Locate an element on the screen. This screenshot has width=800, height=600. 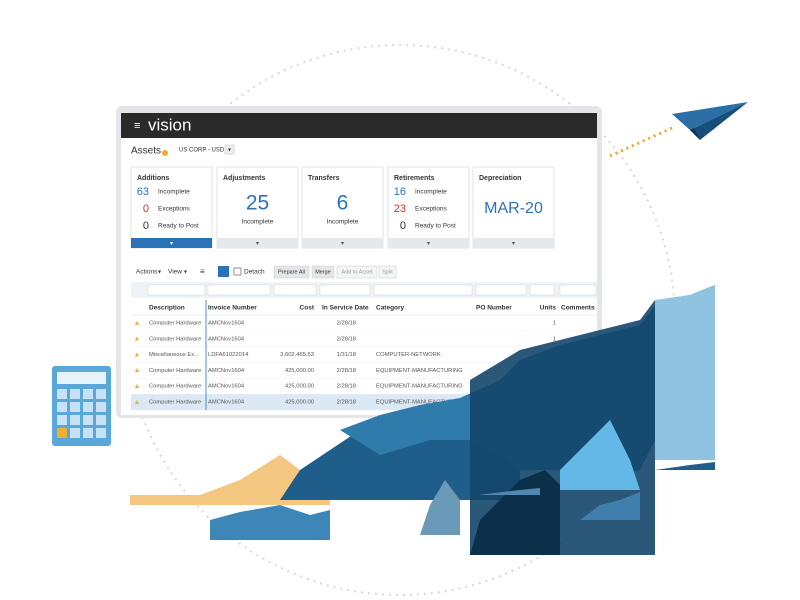
view-menu: View is located at coordinates (175, 272).